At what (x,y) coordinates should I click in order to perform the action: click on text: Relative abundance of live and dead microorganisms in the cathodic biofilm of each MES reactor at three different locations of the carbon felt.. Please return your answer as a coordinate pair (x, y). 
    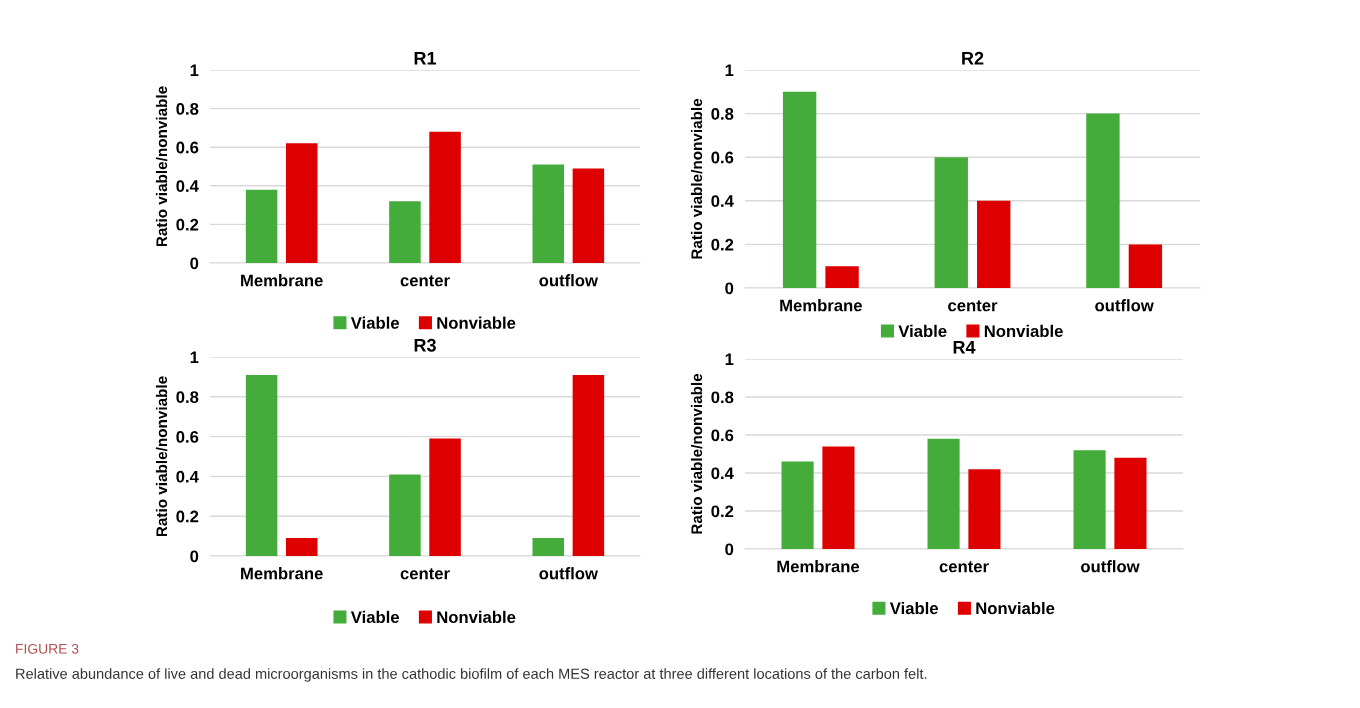
    Looking at the image, I should click on (471, 675).